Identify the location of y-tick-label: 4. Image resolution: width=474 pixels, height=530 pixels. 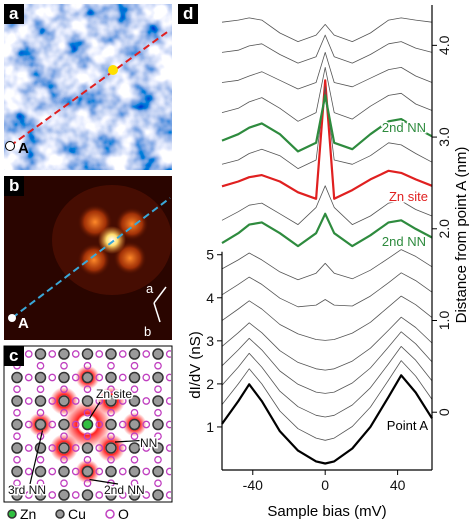
(210, 298).